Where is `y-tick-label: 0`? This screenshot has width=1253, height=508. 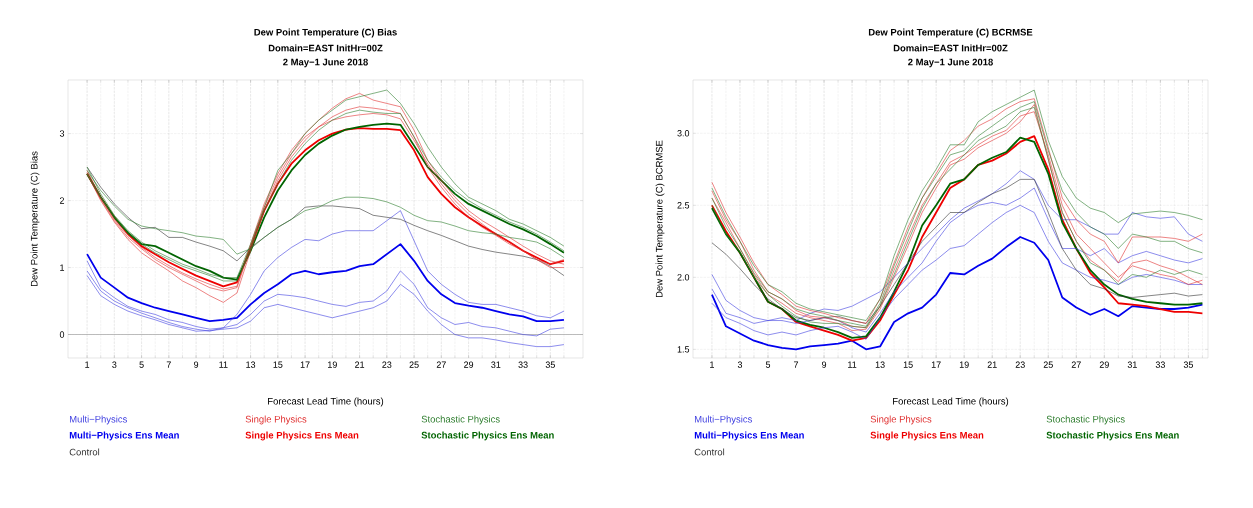 y-tick-label: 0 is located at coordinates (62, 334).